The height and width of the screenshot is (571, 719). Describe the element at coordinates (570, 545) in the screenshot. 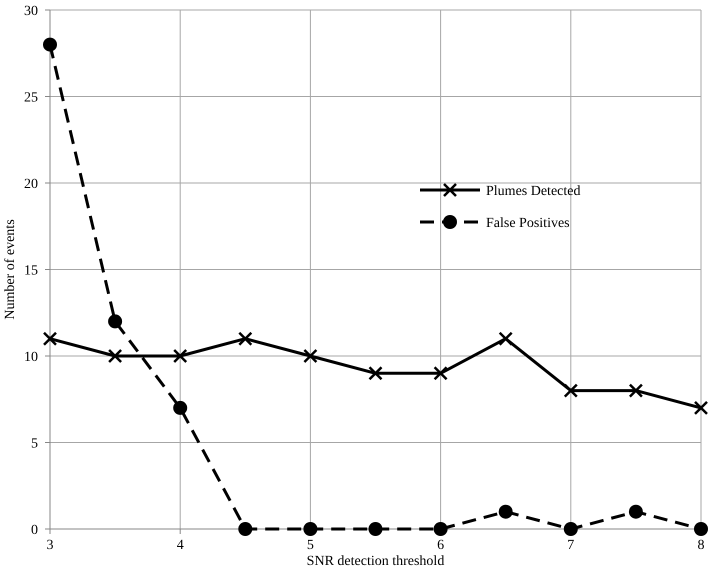

I see `x-tick-label: 7` at that location.